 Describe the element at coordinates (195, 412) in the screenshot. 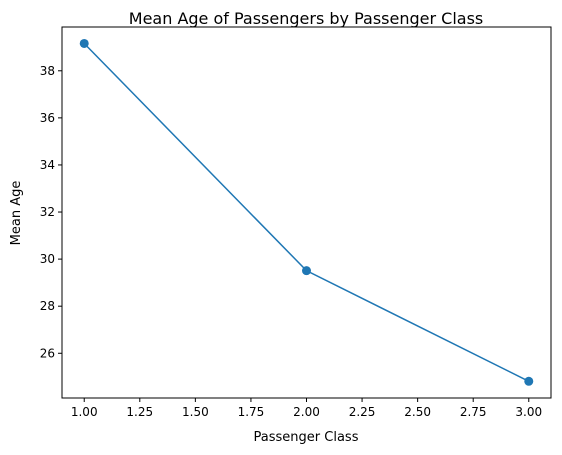

I see `x-tick-label: 1.50` at that location.